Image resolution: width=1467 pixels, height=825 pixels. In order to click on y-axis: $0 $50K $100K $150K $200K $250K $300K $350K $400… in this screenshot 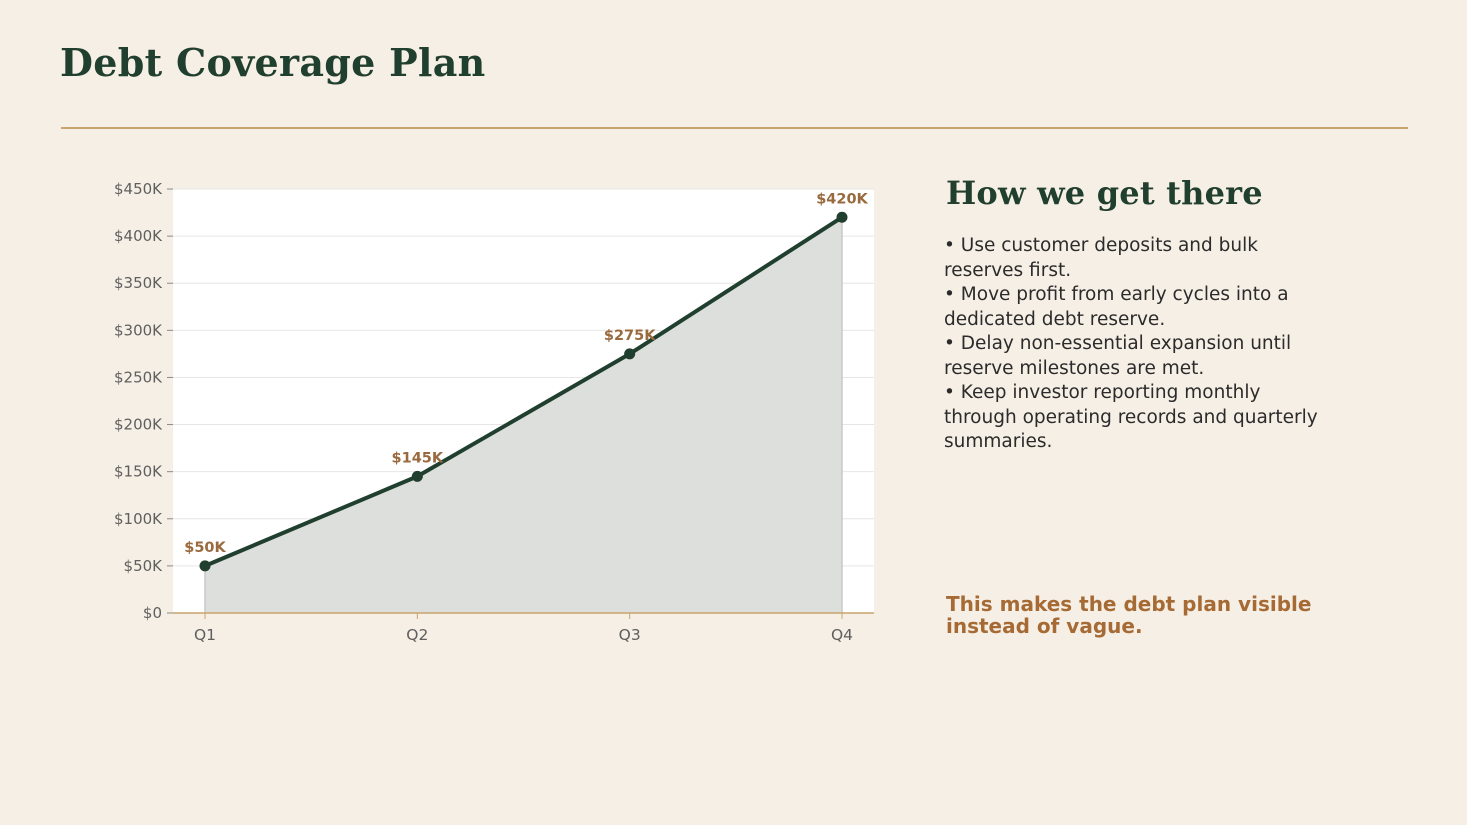, I will do `click(143, 401)`.